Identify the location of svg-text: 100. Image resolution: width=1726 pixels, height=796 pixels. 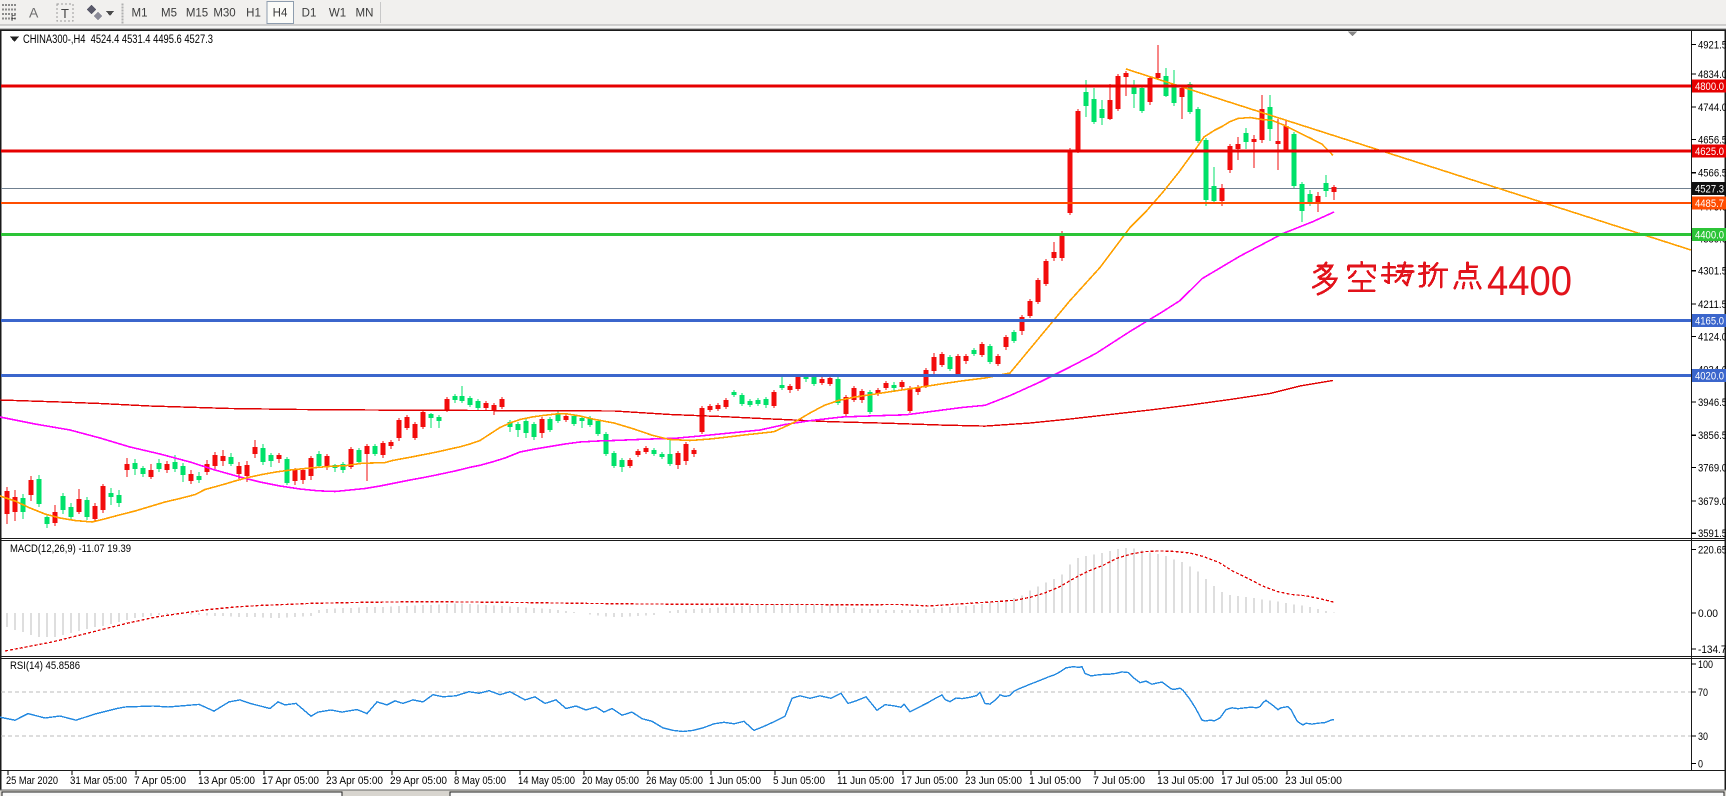
(1705, 665).